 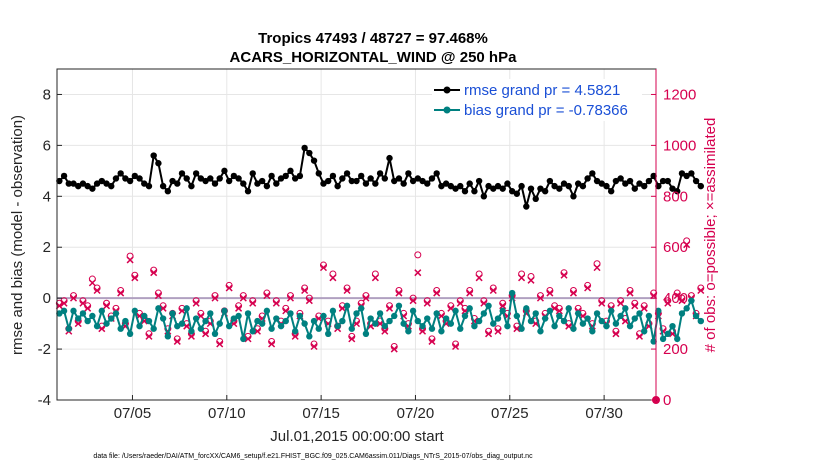 I want to click on legend-rmse-label: rmse grand pr = 4.5821, so click(x=542, y=90).